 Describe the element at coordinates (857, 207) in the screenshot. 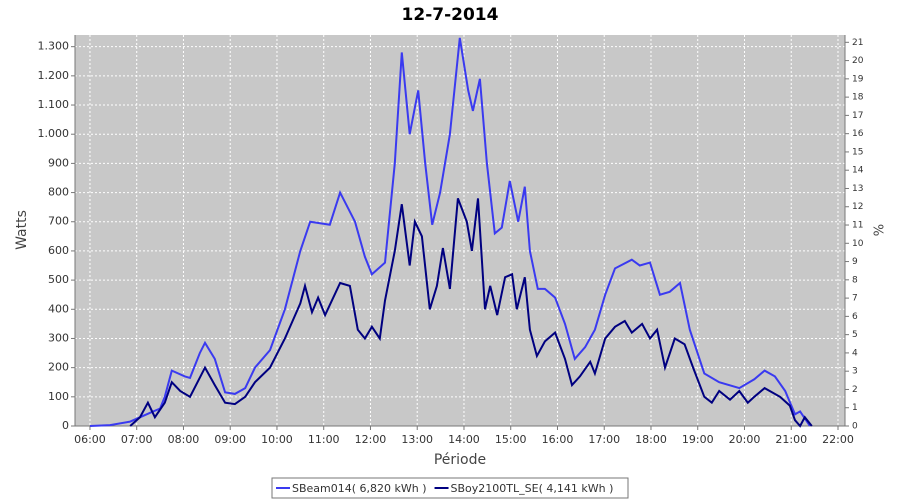

I see `y2-tick-label: 12` at that location.